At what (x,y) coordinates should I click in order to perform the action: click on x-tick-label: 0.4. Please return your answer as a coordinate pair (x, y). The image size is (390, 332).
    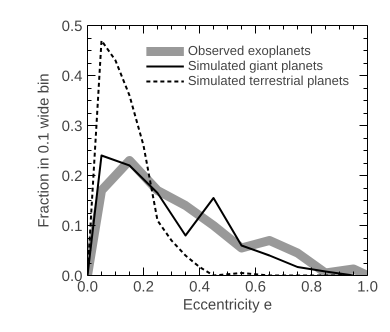
    Looking at the image, I should click on (199, 287).